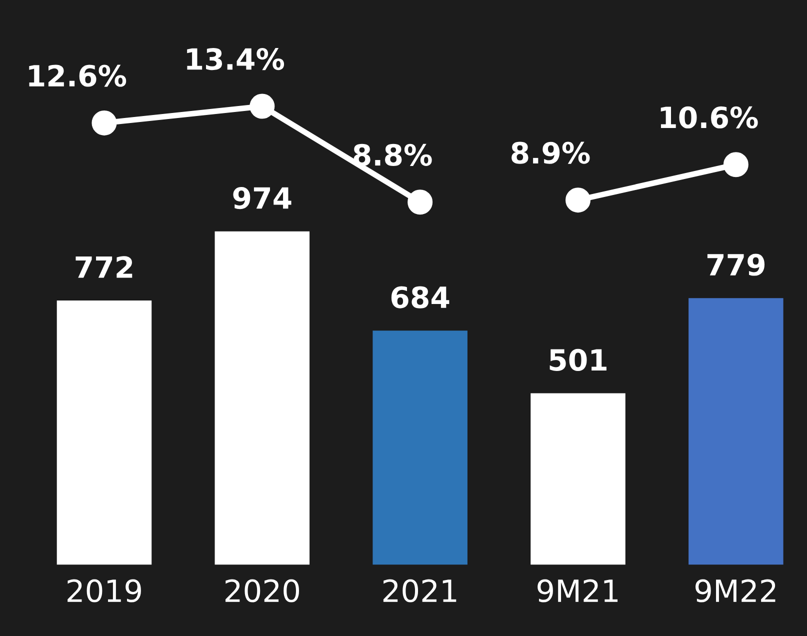 This screenshot has height=636, width=807. Describe the element at coordinates (235, 59) in the screenshot. I see `data-label: 13.4%` at that location.